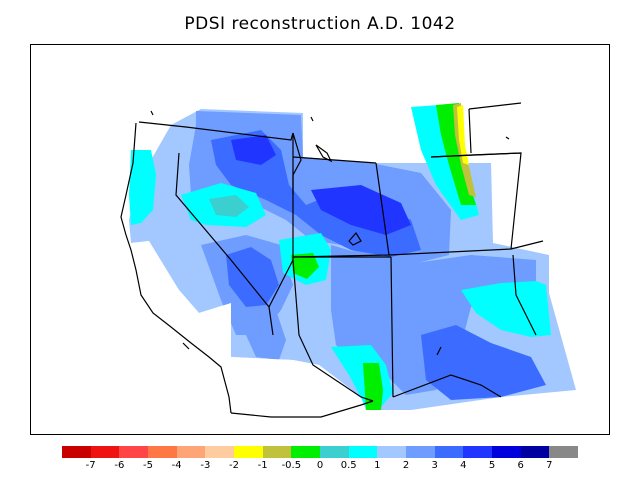 Image resolution: width=640 pixels, height=480 pixels. I want to click on field-blue-central, so click(252, 277).